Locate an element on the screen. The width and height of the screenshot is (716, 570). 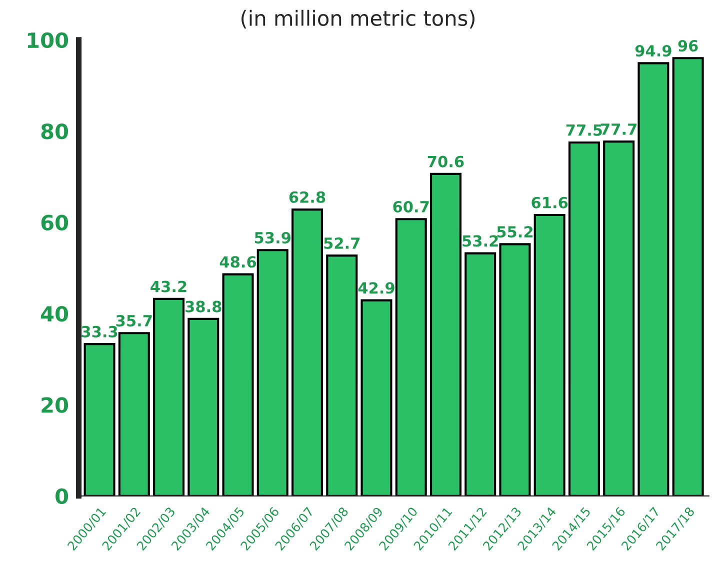
data-label: 60.7 is located at coordinates (411, 206).